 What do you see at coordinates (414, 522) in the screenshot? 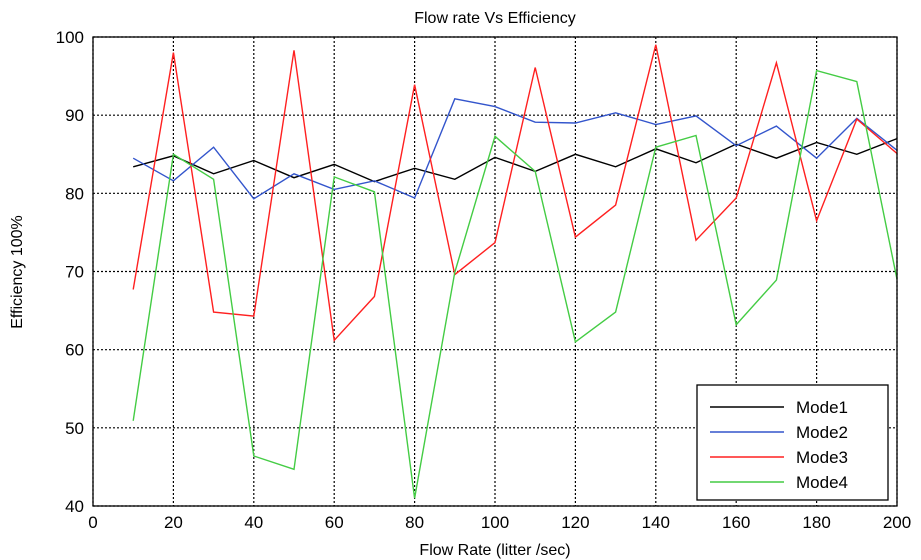
I see `x-tick-label: 80` at bounding box center [414, 522].